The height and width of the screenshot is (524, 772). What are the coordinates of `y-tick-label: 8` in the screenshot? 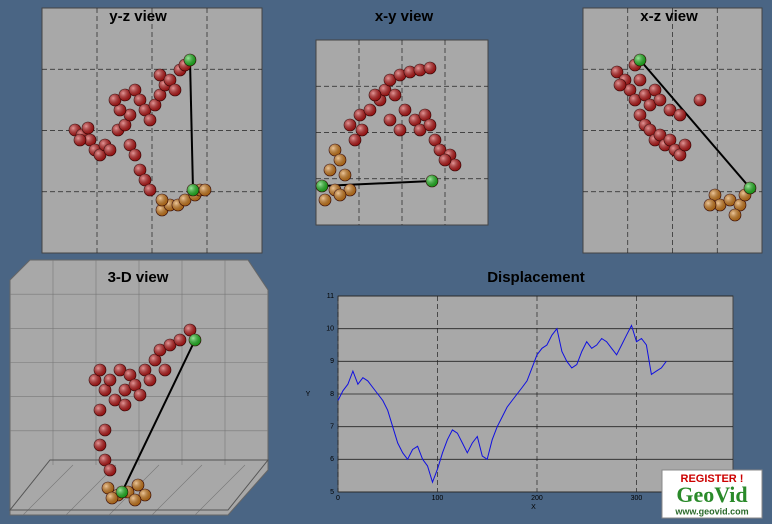 It's located at (332, 394).